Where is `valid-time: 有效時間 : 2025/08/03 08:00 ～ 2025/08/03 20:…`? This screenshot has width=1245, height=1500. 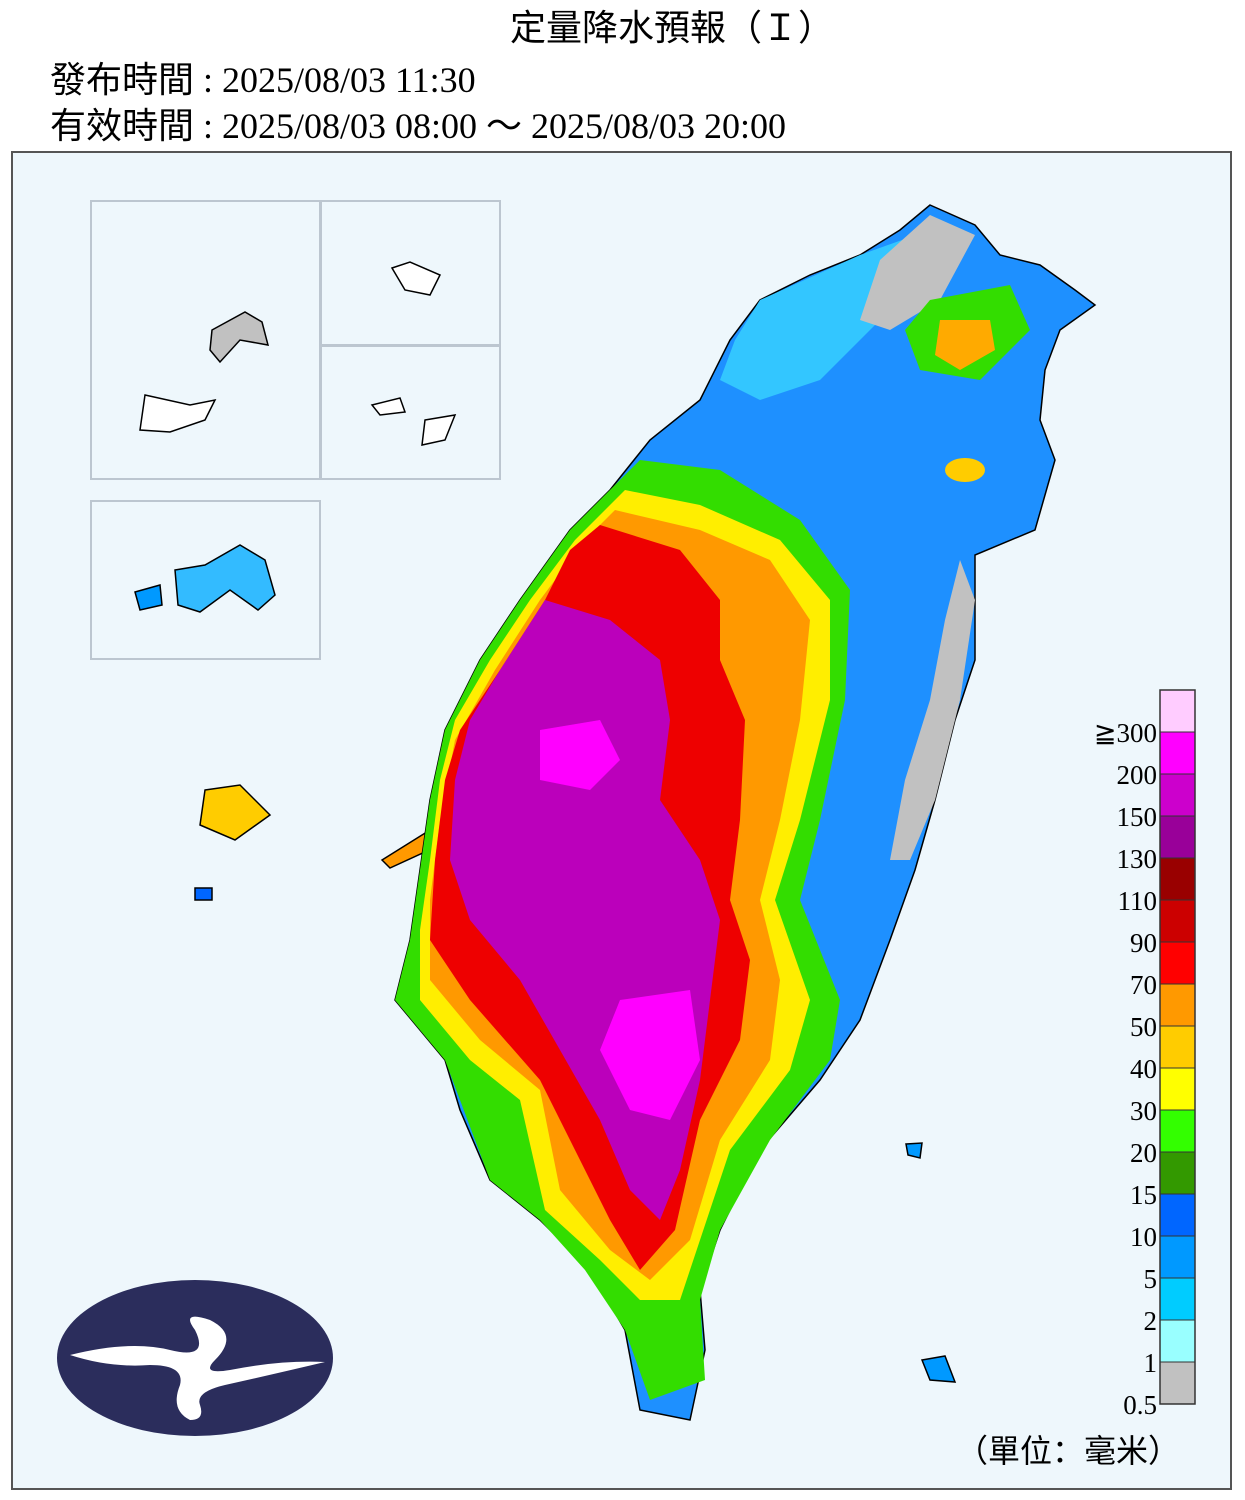 valid-time: 有效時間 : 2025/08/03 08:00 ～ 2025/08/03 20:… is located at coordinates (418, 126).